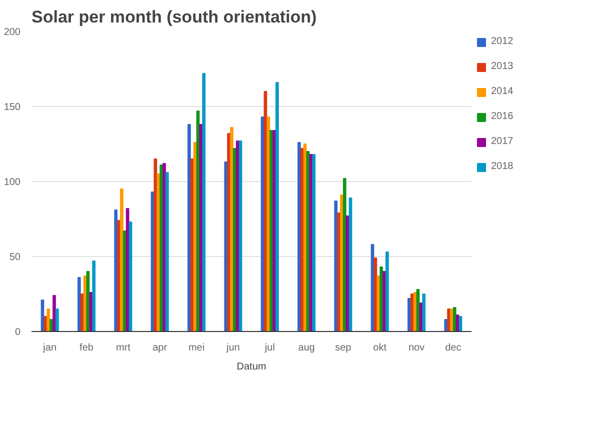  Describe the element at coordinates (306, 348) in the screenshot. I see `x-tick-label: aug` at that location.